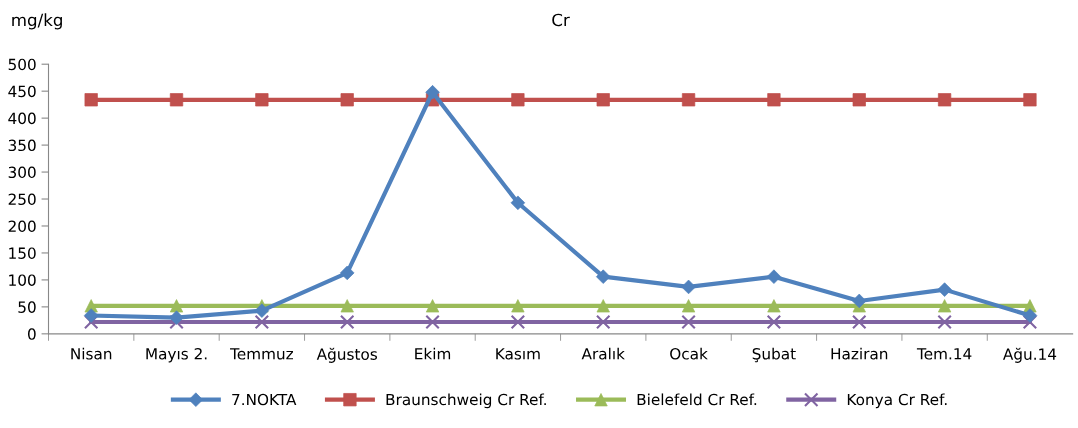 The width and height of the screenshot is (1078, 428). What do you see at coordinates (689, 353) in the screenshot?
I see `x-tick-label: Ocak` at bounding box center [689, 353].